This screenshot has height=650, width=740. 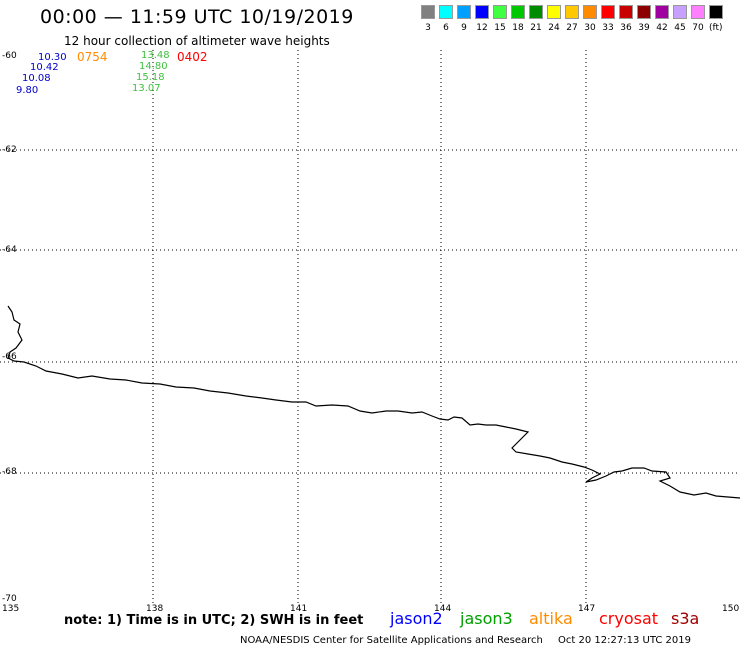 What do you see at coordinates (551, 618) in the screenshot?
I see `satellite-label-altika: altika` at bounding box center [551, 618].